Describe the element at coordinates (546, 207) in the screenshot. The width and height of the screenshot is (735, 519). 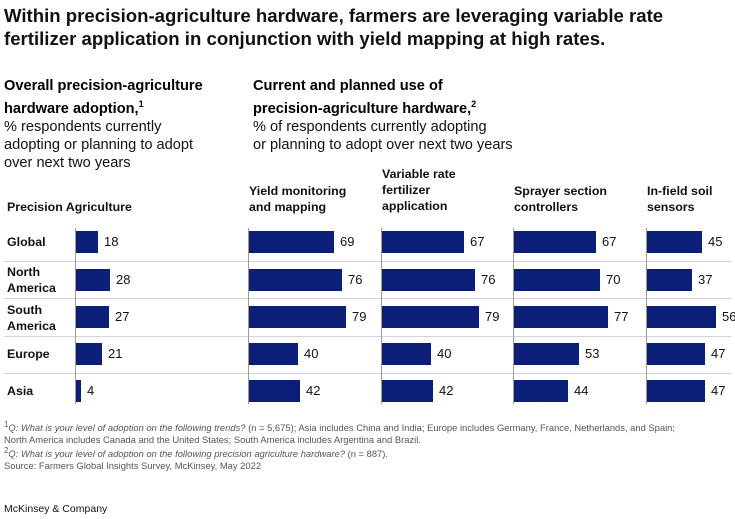
I see `column-header-sprayer-line-2: controllers` at that location.